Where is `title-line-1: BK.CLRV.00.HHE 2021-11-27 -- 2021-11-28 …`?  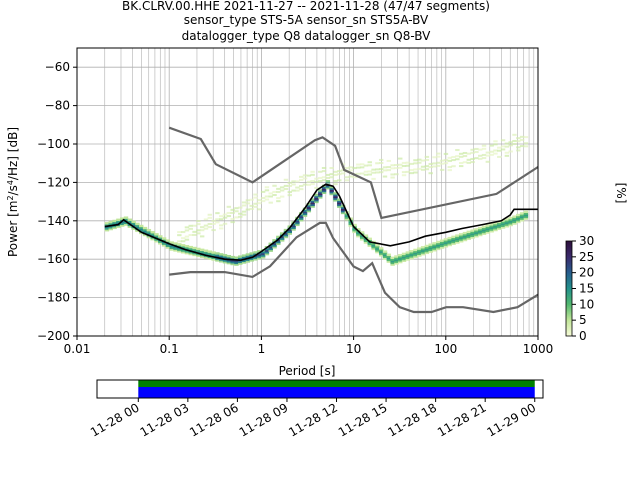
title-line-1: BK.CLRV.00.HHE 2021-11-27 -- 2021-11-28 … is located at coordinates (306, 6).